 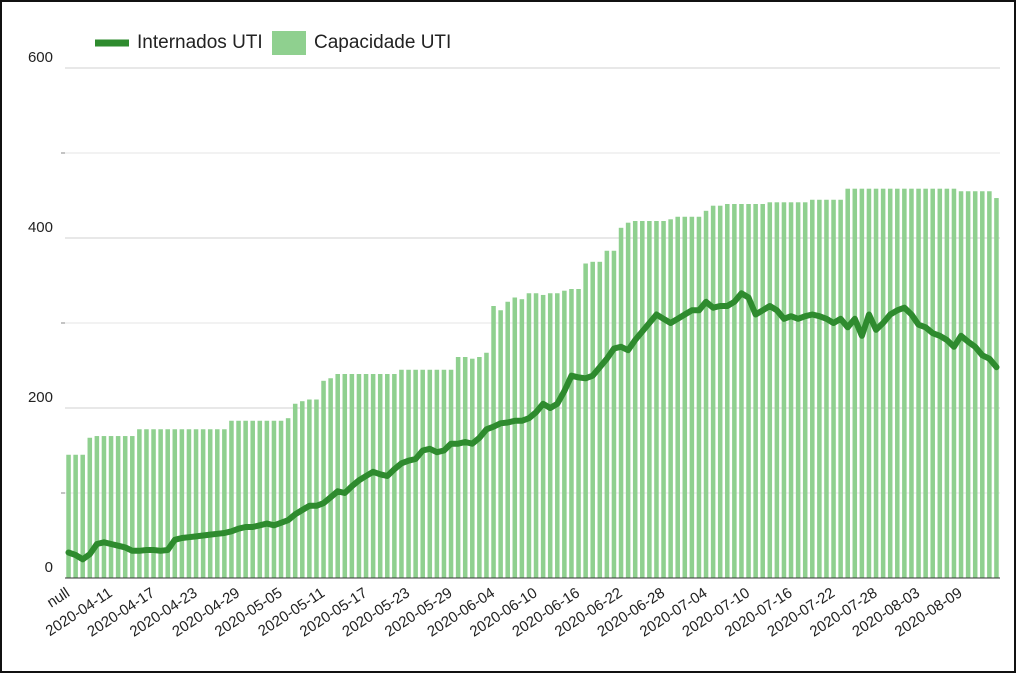 I want to click on y-tick-label: 400, so click(x=40, y=227).